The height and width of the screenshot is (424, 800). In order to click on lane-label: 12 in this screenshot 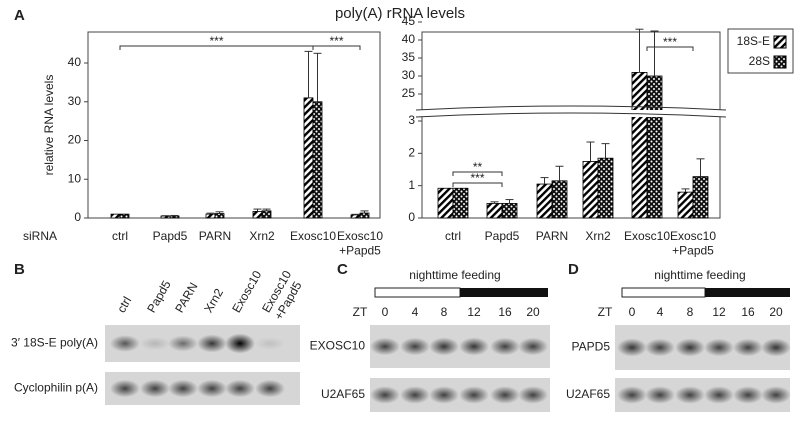, I will do `click(474, 312)`.